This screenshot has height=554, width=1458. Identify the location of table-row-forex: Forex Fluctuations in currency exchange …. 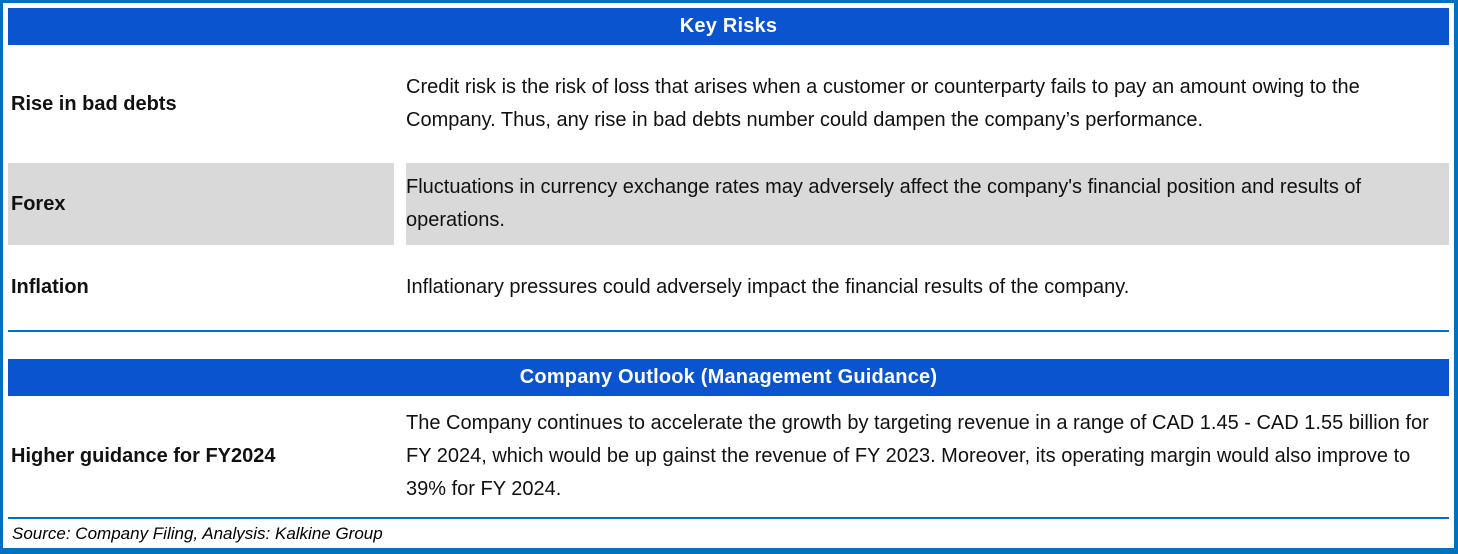
(728, 204).